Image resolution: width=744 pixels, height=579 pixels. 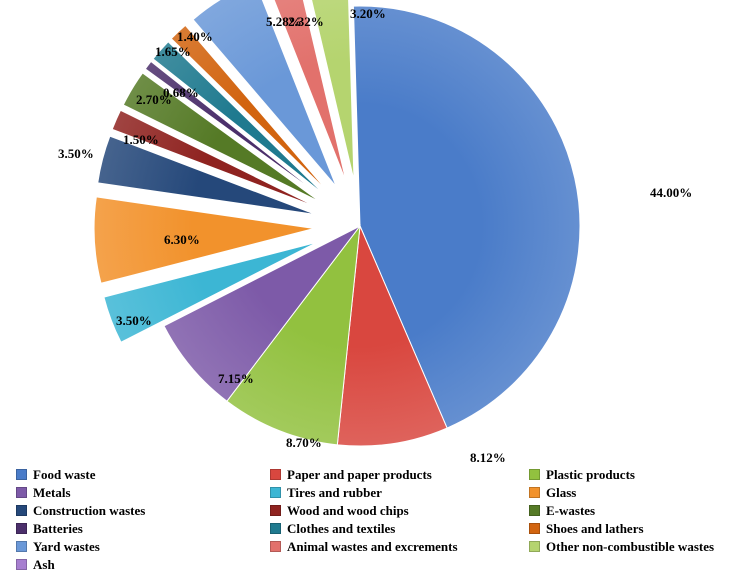 What do you see at coordinates (671, 192) in the screenshot?
I see `data-label-food-waste: 44.00%` at bounding box center [671, 192].